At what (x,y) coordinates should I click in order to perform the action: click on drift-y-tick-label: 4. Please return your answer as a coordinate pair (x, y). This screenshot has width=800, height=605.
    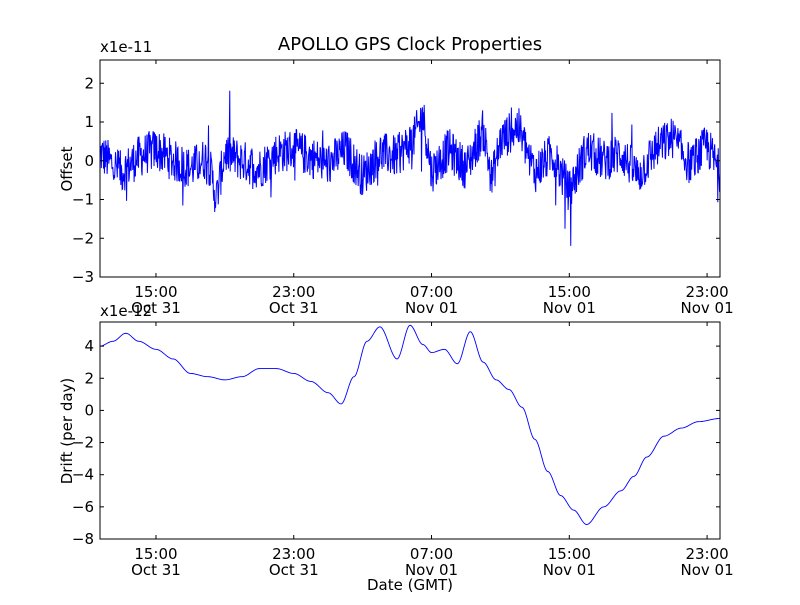
    Looking at the image, I should click on (89, 346).